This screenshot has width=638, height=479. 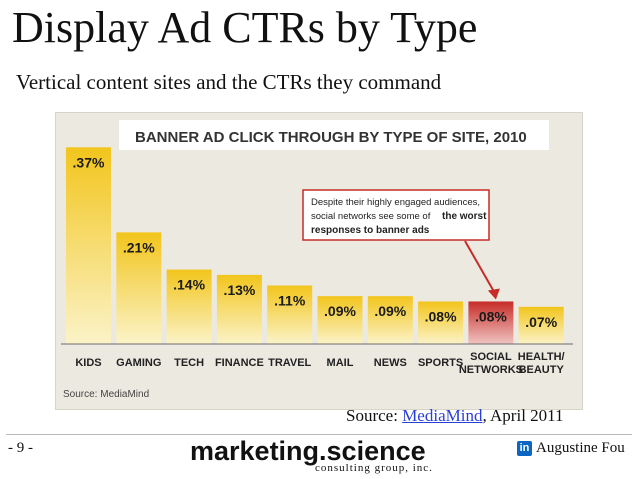 What do you see at coordinates (440, 363) in the screenshot?
I see `category-label: SPORTS` at bounding box center [440, 363].